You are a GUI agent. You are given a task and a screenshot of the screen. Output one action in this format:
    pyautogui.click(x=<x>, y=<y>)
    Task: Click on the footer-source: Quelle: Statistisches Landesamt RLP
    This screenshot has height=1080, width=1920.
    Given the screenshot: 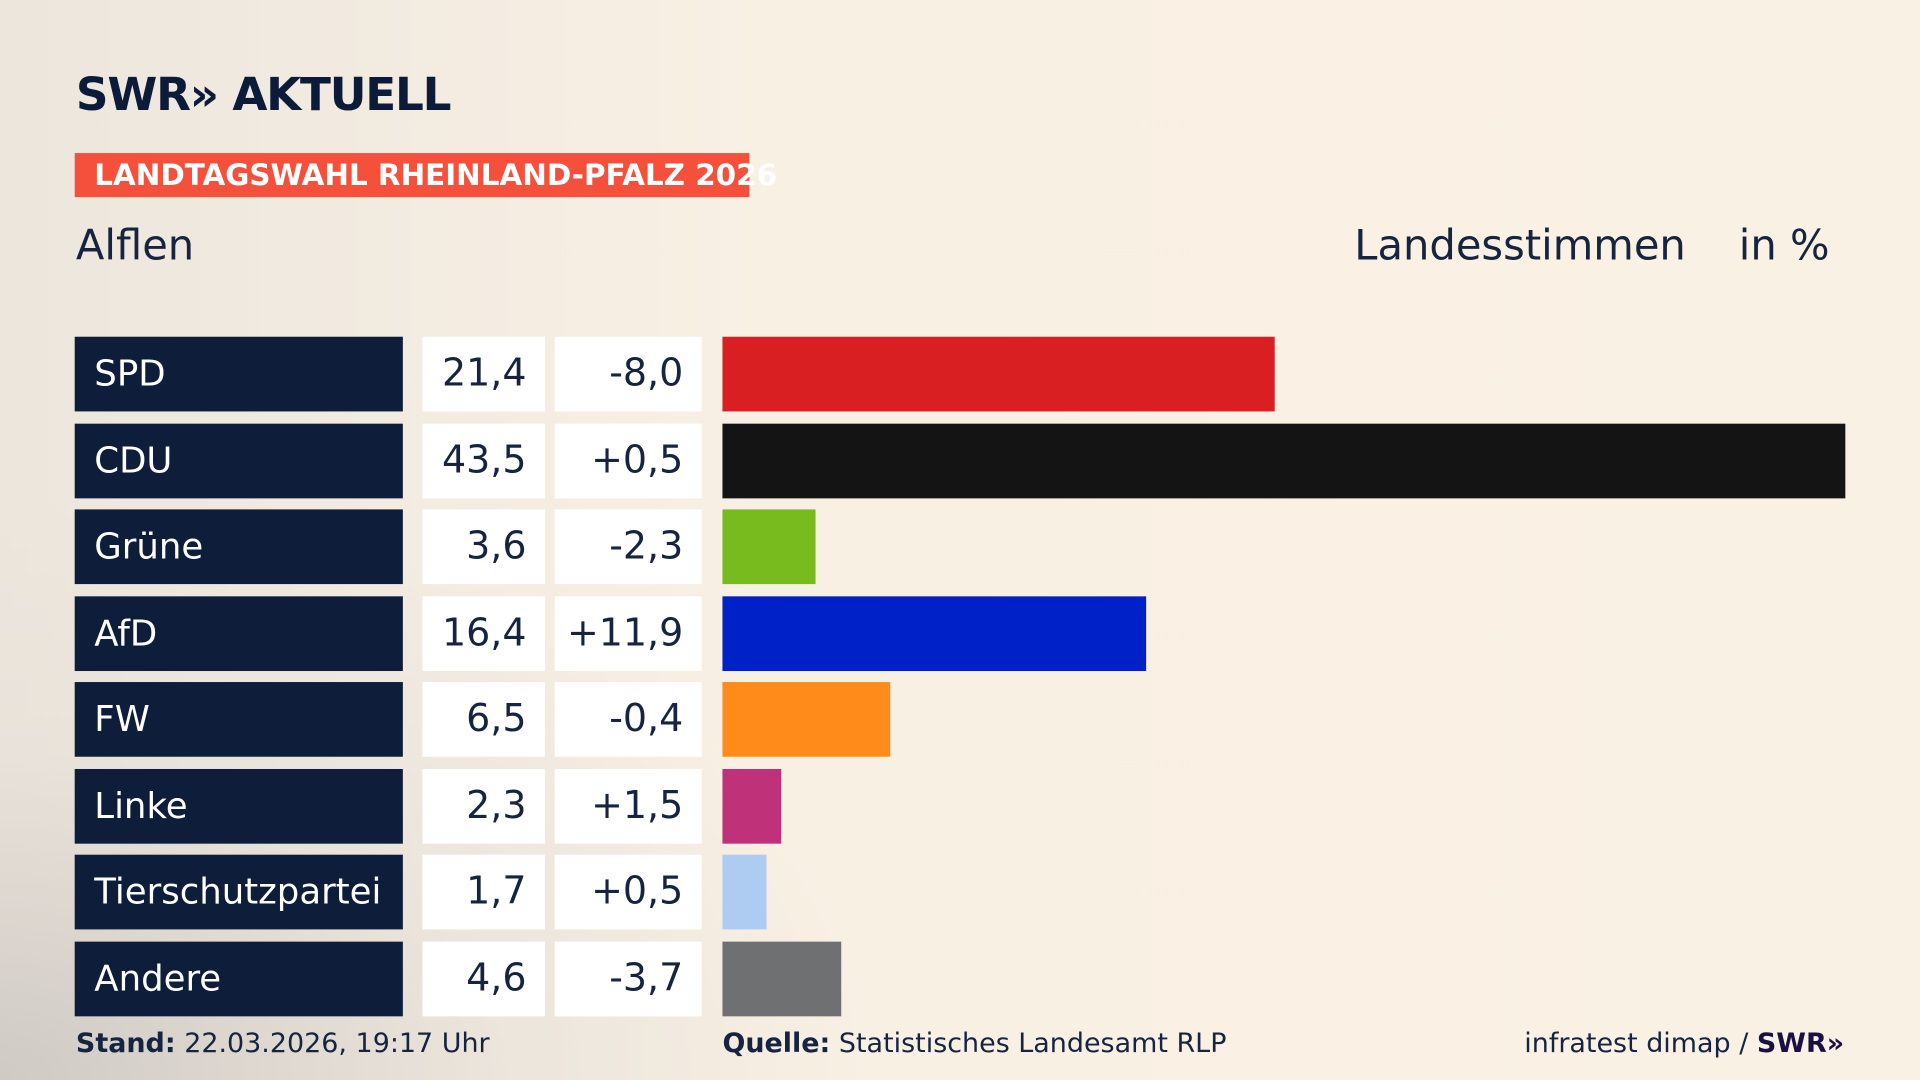 What is the action you would take?
    pyautogui.click(x=974, y=1044)
    